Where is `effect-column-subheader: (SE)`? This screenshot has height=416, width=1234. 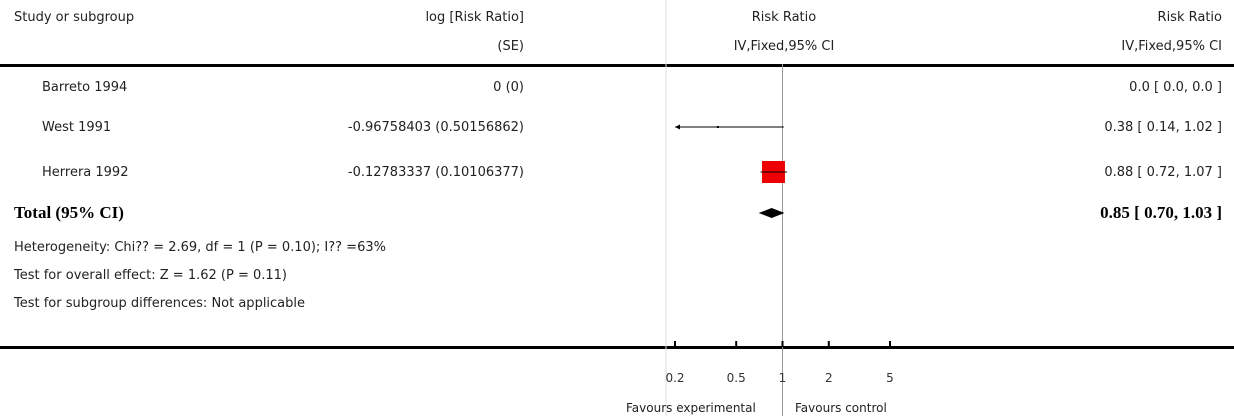
effect-column-subheader: (SE) is located at coordinates (510, 46).